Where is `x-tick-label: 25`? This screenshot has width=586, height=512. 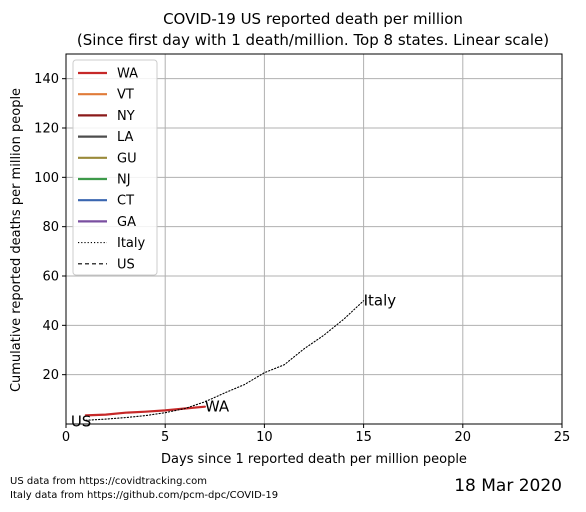 x-tick-label: 25 is located at coordinates (562, 437).